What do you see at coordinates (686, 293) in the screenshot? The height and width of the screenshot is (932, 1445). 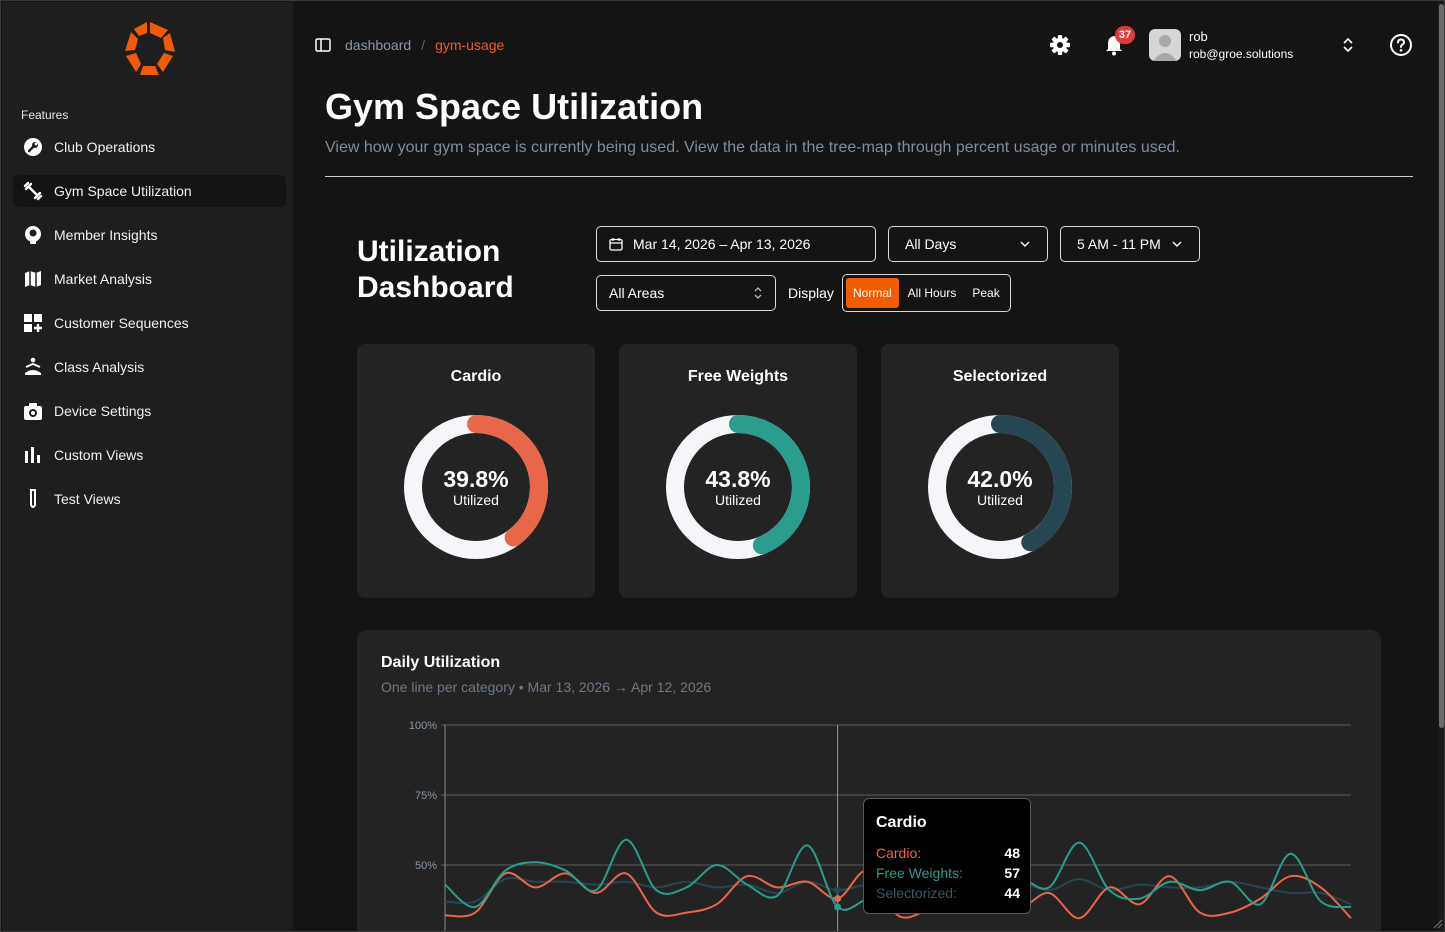 I see `areas-select: All Areas` at bounding box center [686, 293].